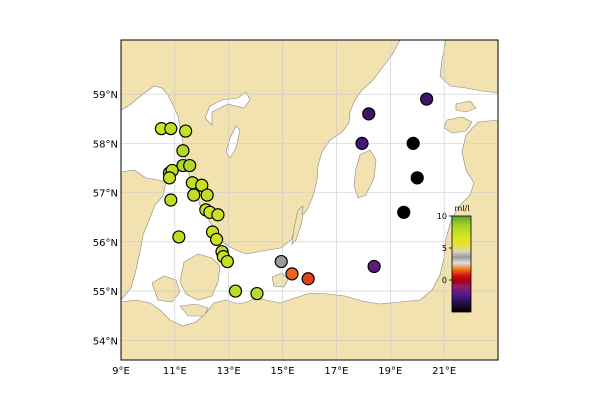 The height and width of the screenshot is (409, 600). What do you see at coordinates (227, 108) in the screenshot?
I see `lake-vanern` at bounding box center [227, 108].